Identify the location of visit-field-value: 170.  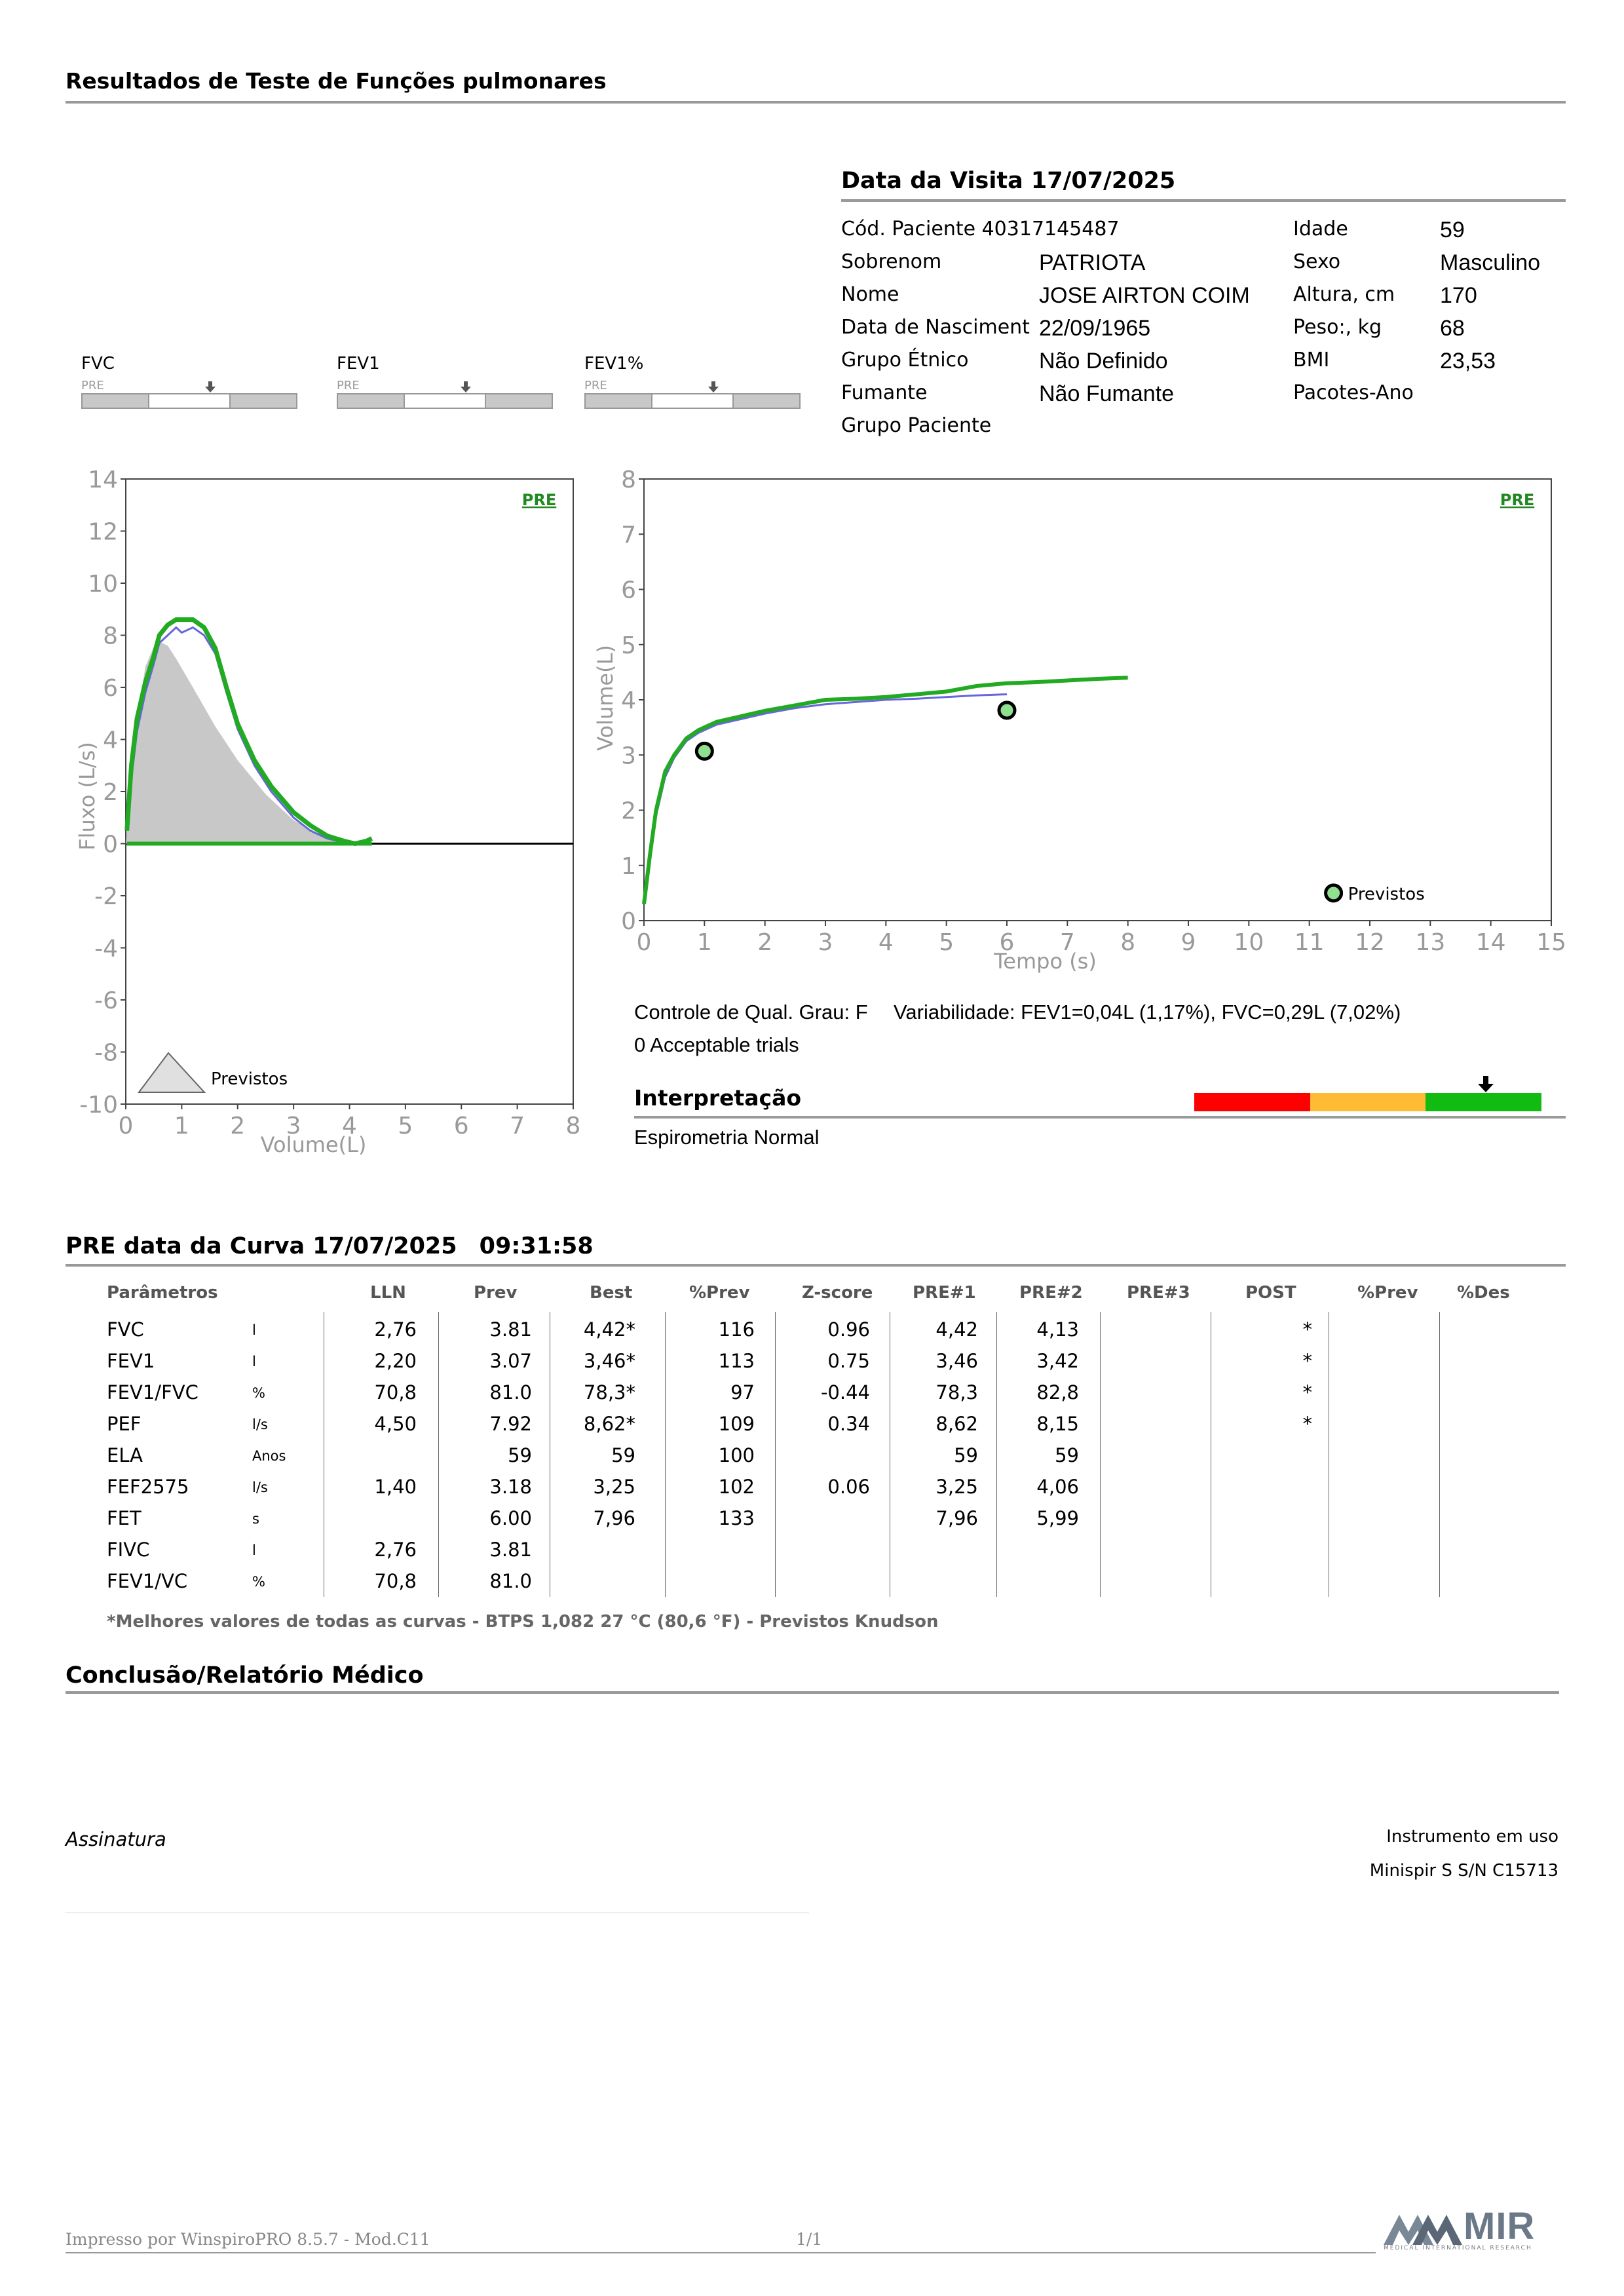
(1458, 295).